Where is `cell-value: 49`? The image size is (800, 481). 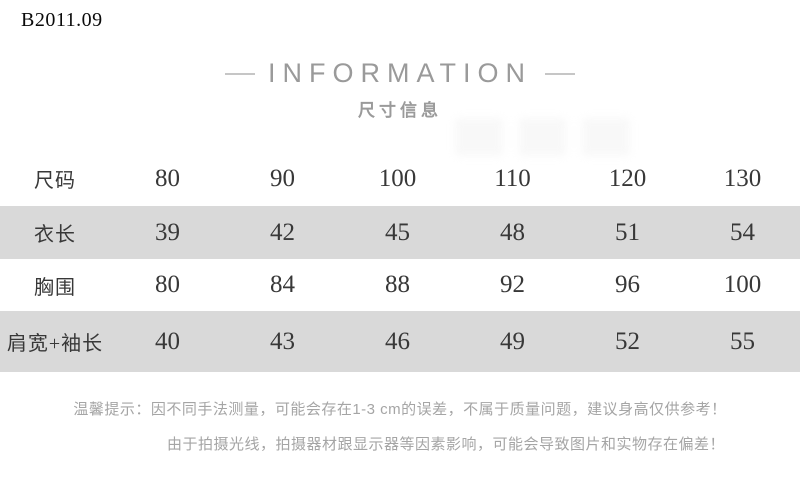
cell-value: 49 is located at coordinates (512, 341).